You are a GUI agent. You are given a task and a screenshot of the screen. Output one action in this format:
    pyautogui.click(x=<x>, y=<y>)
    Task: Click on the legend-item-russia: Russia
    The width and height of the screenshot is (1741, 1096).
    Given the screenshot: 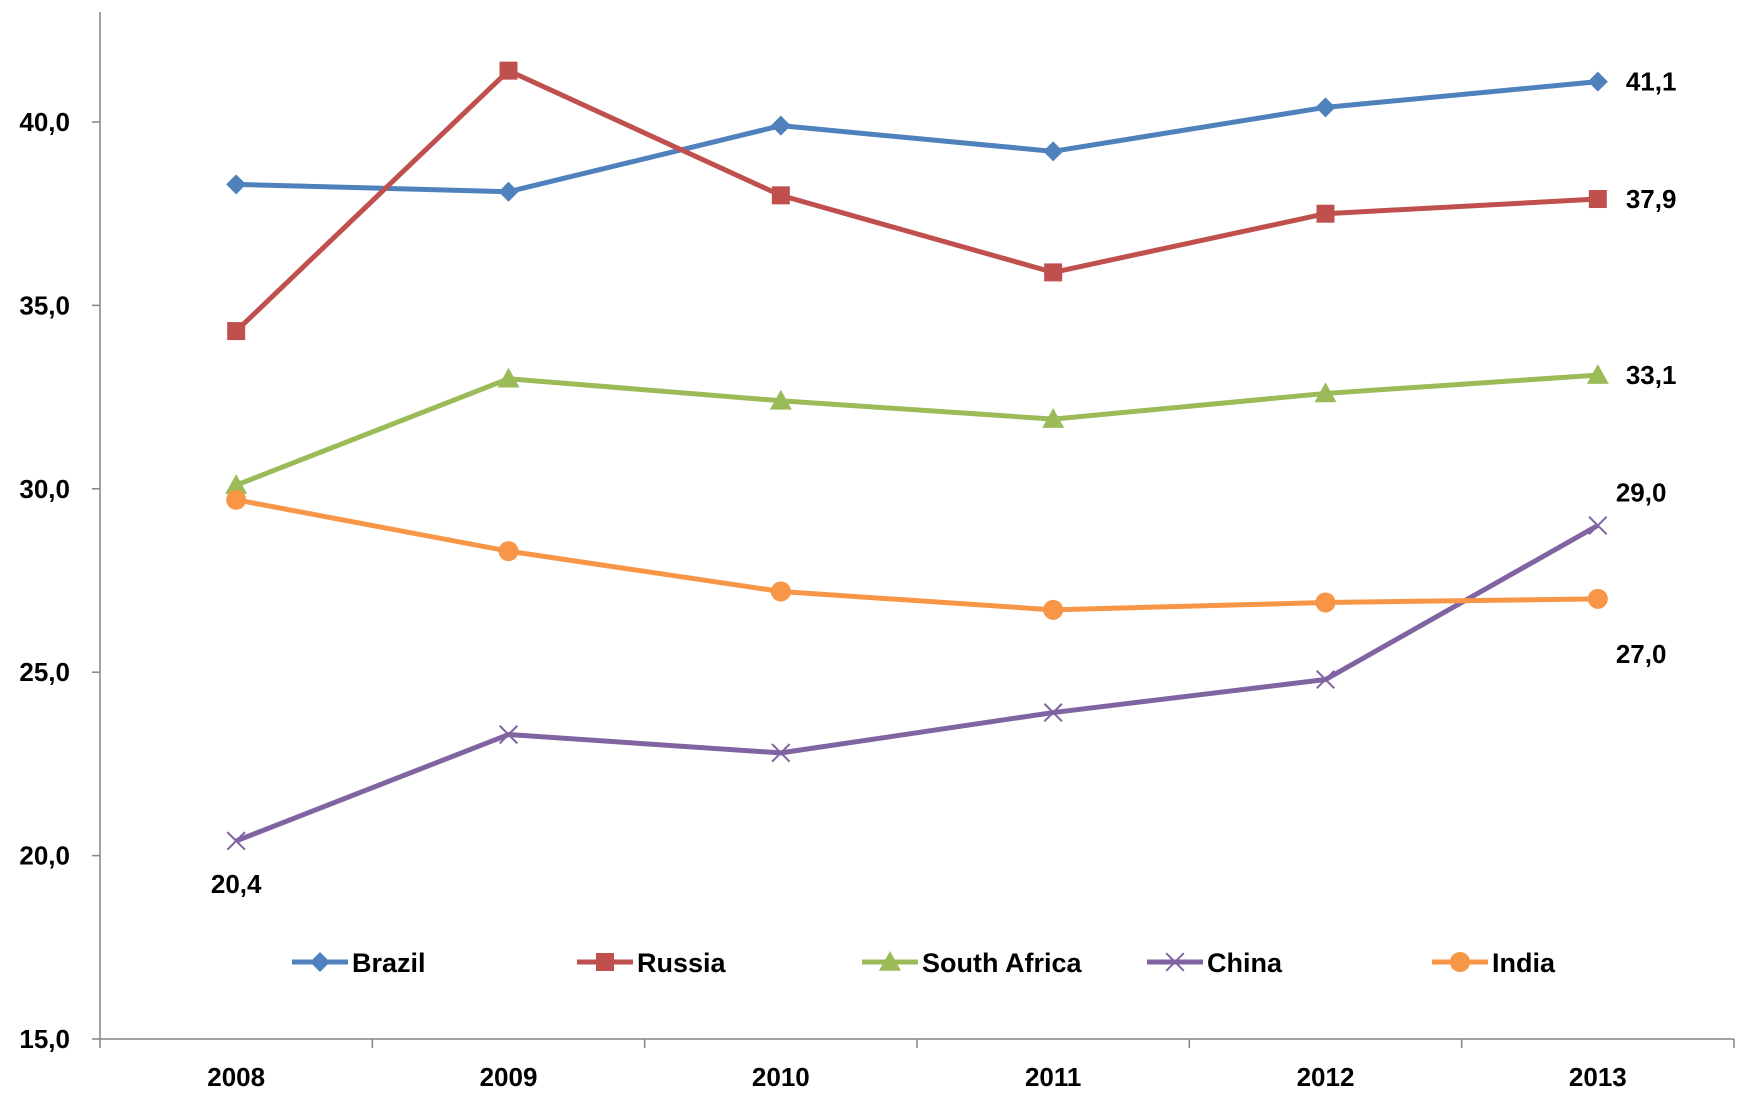 What is the action you would take?
    pyautogui.click(x=652, y=963)
    